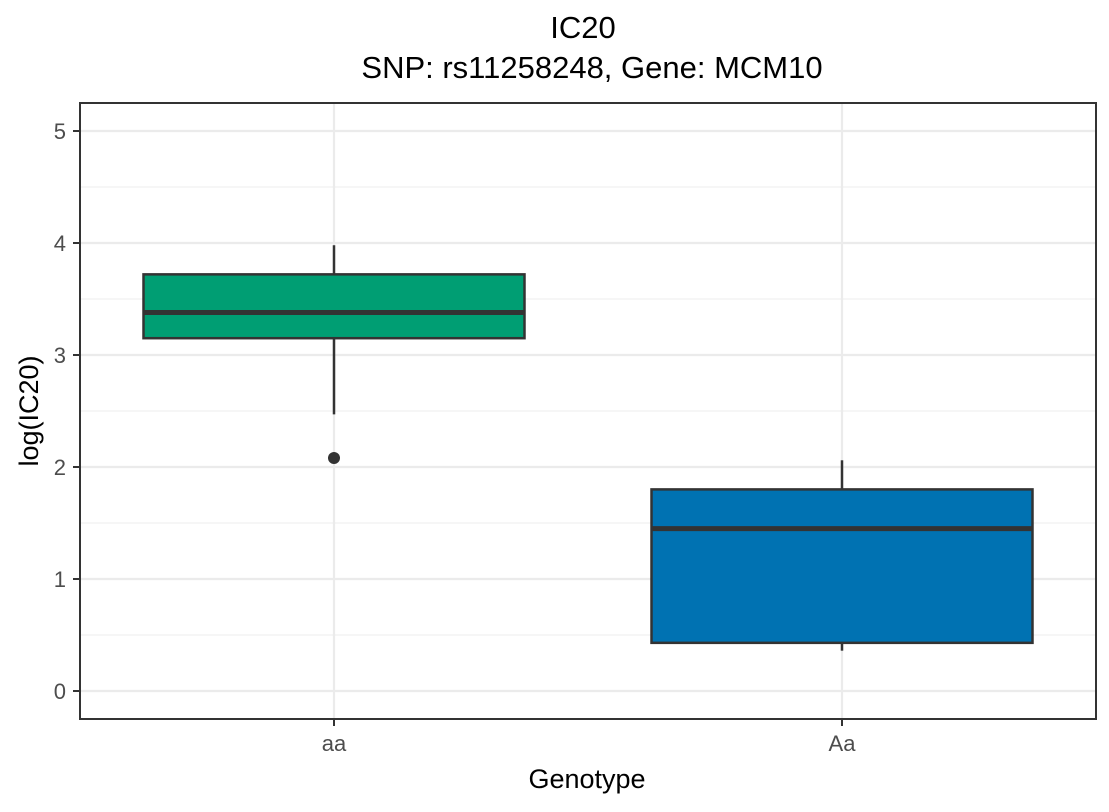  I want to click on y-axis-title: log(IC20), so click(29, 410).